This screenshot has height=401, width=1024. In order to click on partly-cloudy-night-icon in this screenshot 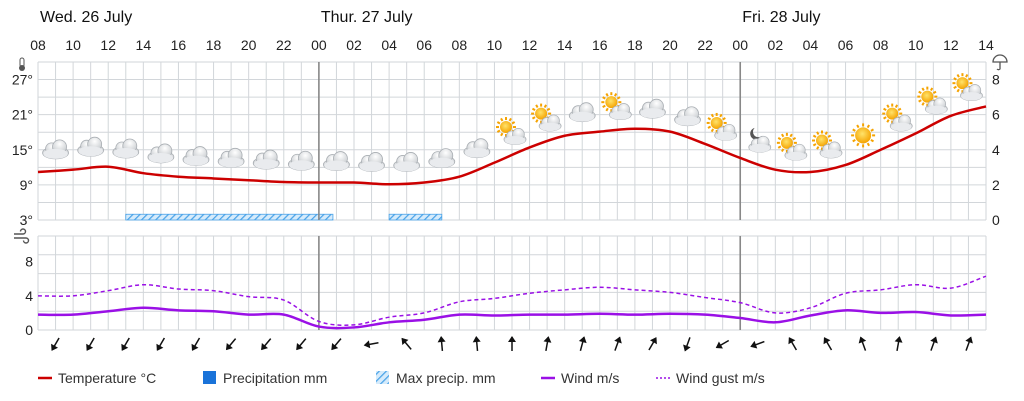, I will do `click(760, 140)`.